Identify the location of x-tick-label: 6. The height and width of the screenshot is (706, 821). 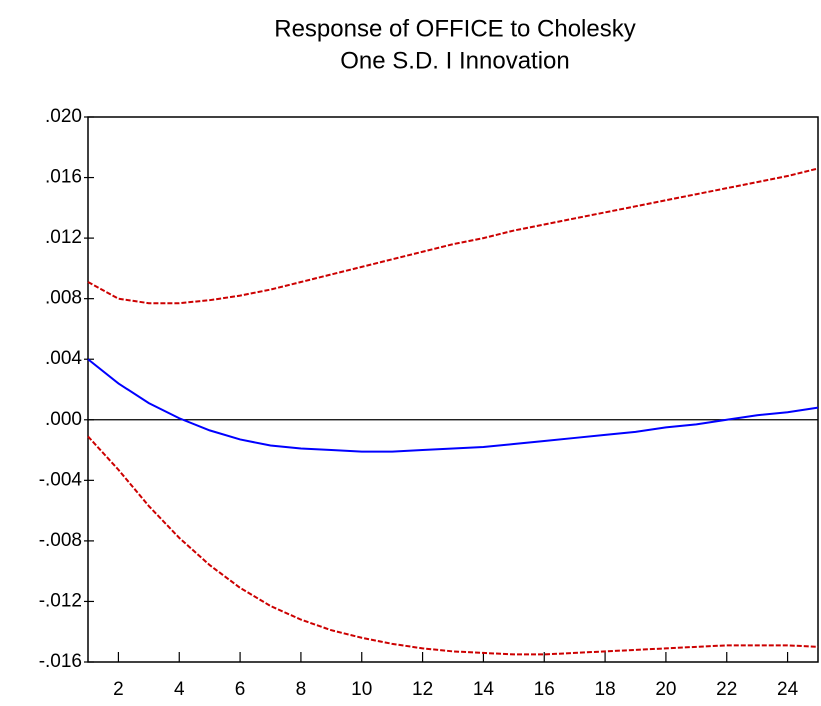
(240, 689).